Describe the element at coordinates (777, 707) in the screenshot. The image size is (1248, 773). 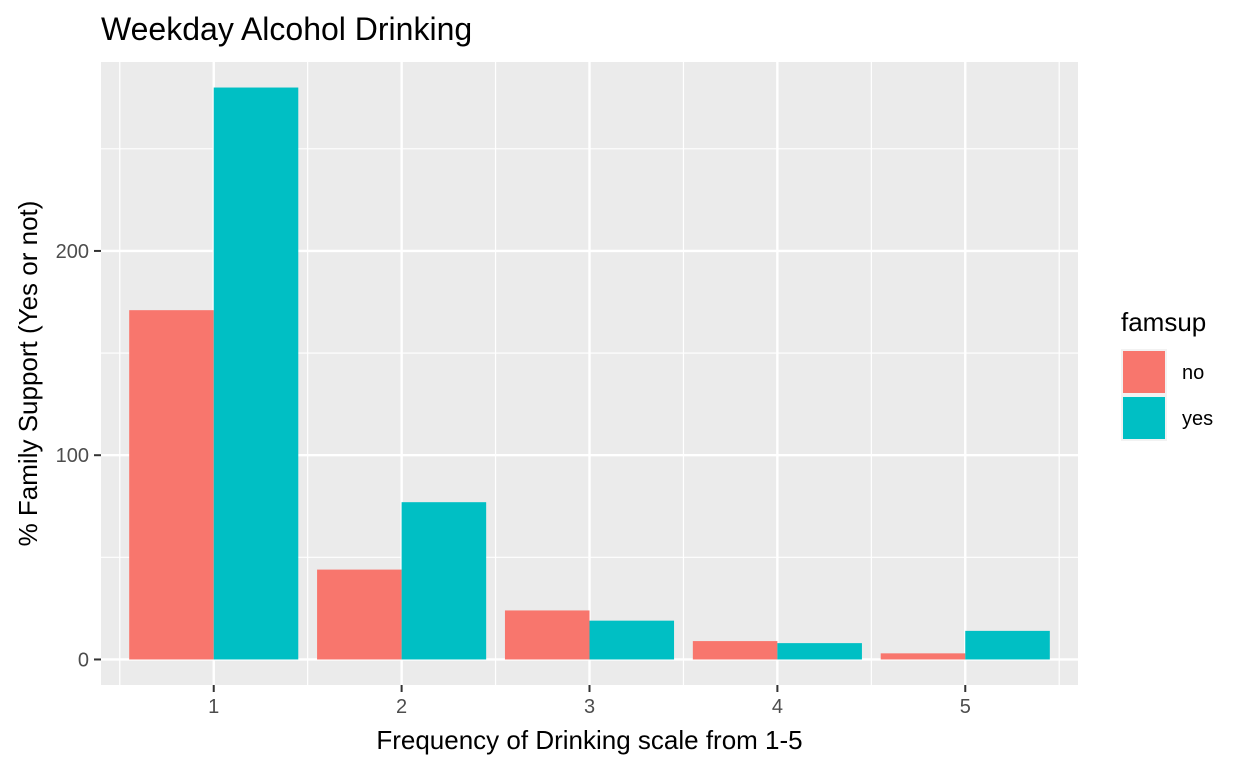
I see `x-tick-label: 4` at that location.